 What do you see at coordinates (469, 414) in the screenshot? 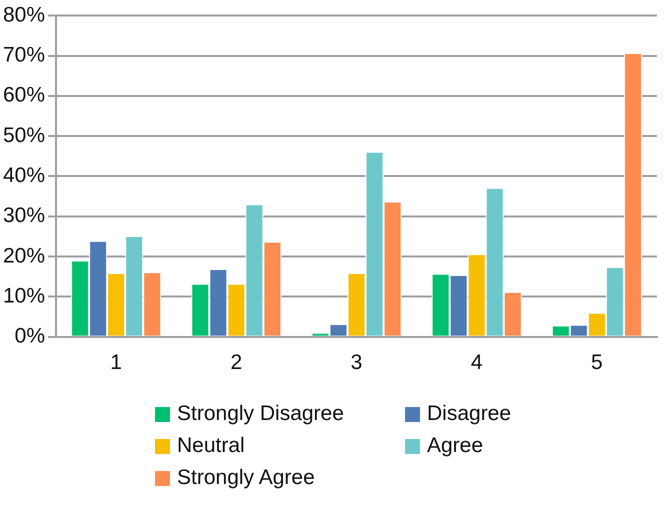
I see `legend-label: Disagree` at bounding box center [469, 414].